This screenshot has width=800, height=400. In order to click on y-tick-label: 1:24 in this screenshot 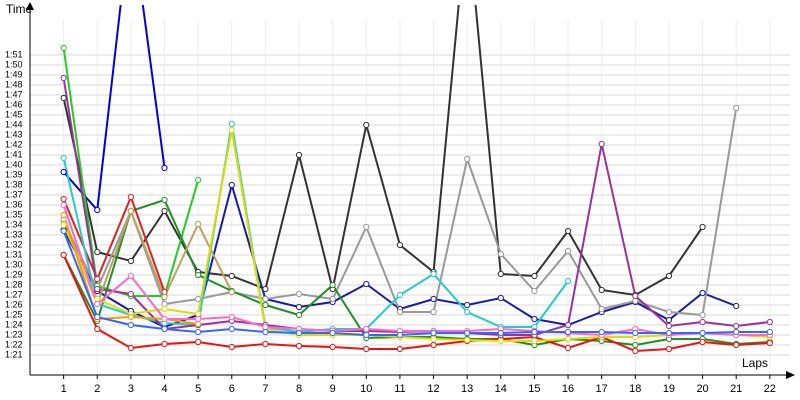, I will do `click(14, 324)`.